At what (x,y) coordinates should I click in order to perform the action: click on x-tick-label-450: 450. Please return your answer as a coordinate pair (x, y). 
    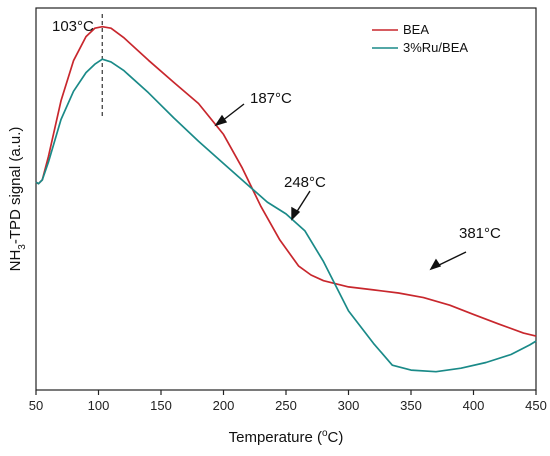
    Looking at the image, I should click on (536, 405).